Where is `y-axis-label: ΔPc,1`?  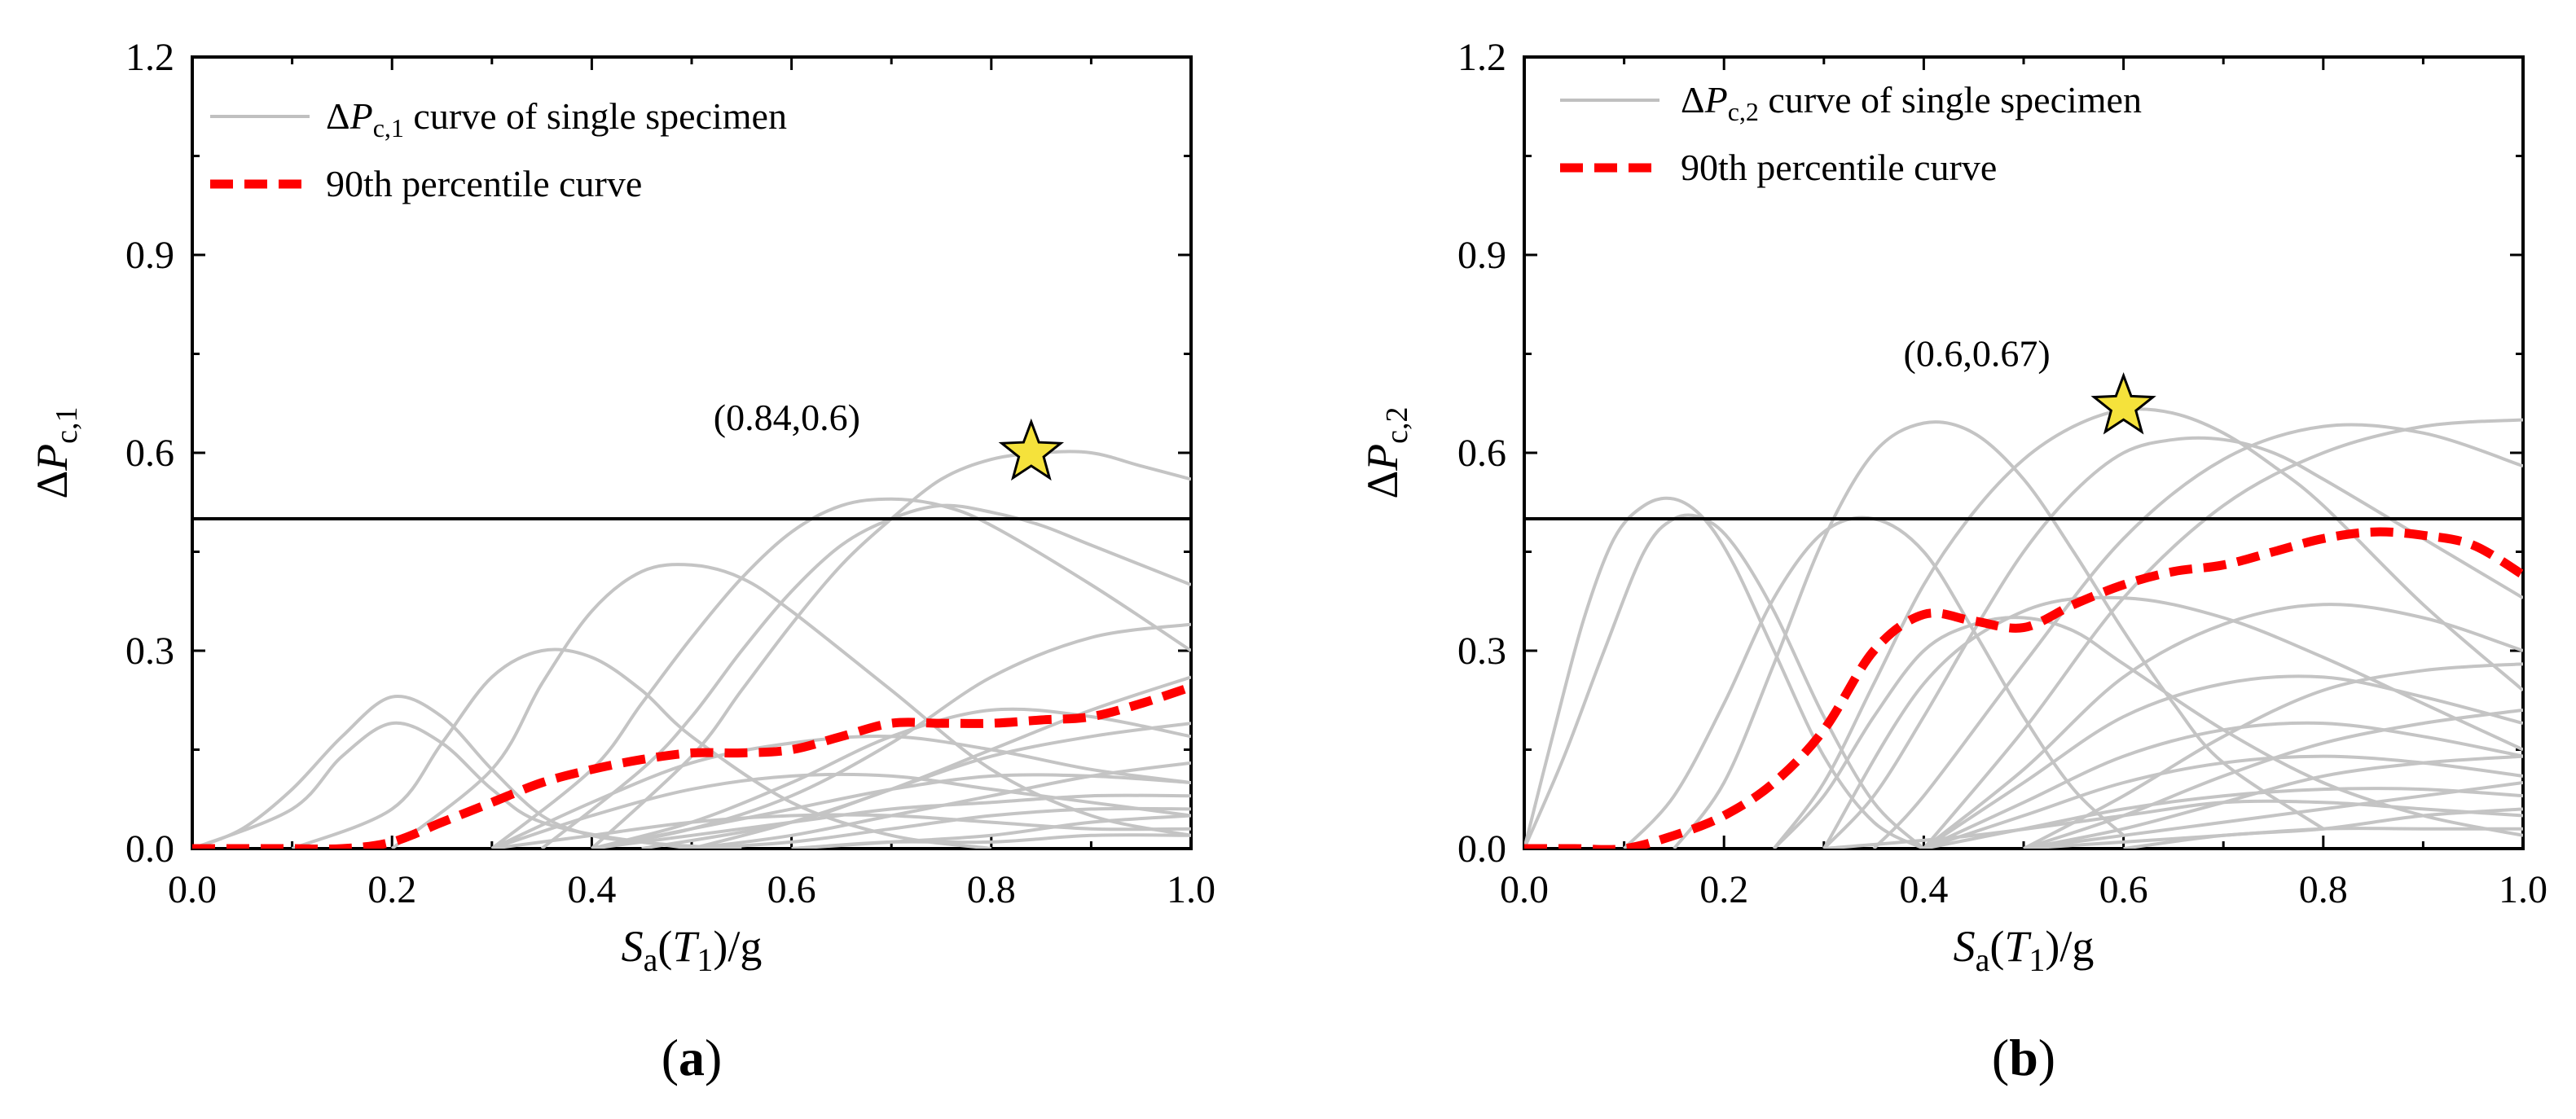 y-axis-label: ΔPc,1 is located at coordinates (56, 452).